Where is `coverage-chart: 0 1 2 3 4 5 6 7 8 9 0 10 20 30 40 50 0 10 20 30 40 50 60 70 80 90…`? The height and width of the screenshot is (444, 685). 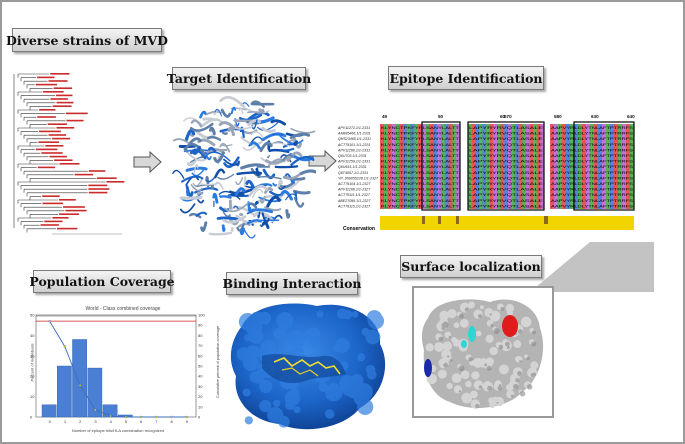
coverage-chart: 0 1 2 3 4 5 6 7 8 9 0 10 20 30 40 50 0 10 20 30 40 50 60 70 80 90… is located at coordinates (124, 367).